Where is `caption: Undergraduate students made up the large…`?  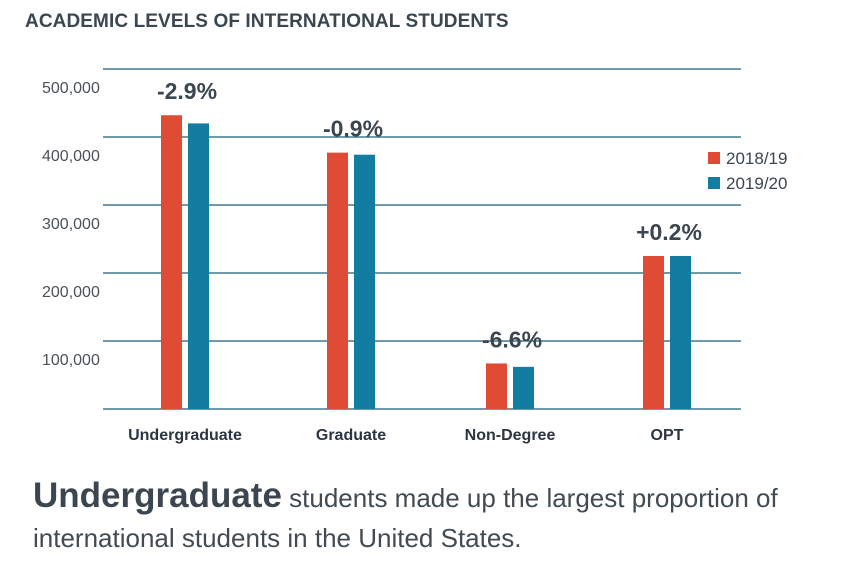
caption: Undergraduate students made up the large… is located at coordinates (433, 517).